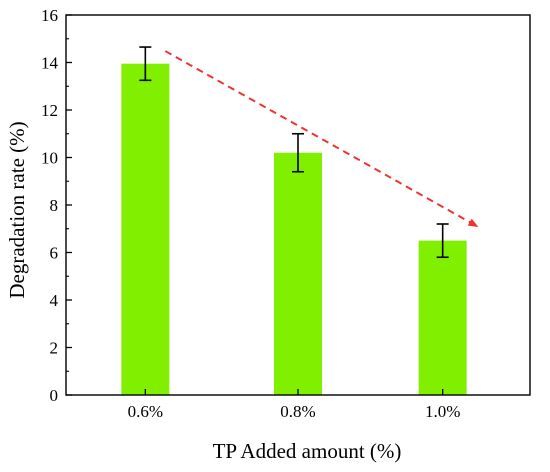 This screenshot has width=550, height=472. Describe the element at coordinates (17, 209) in the screenshot. I see `y-axis-title: Degradation rate (%)` at that location.